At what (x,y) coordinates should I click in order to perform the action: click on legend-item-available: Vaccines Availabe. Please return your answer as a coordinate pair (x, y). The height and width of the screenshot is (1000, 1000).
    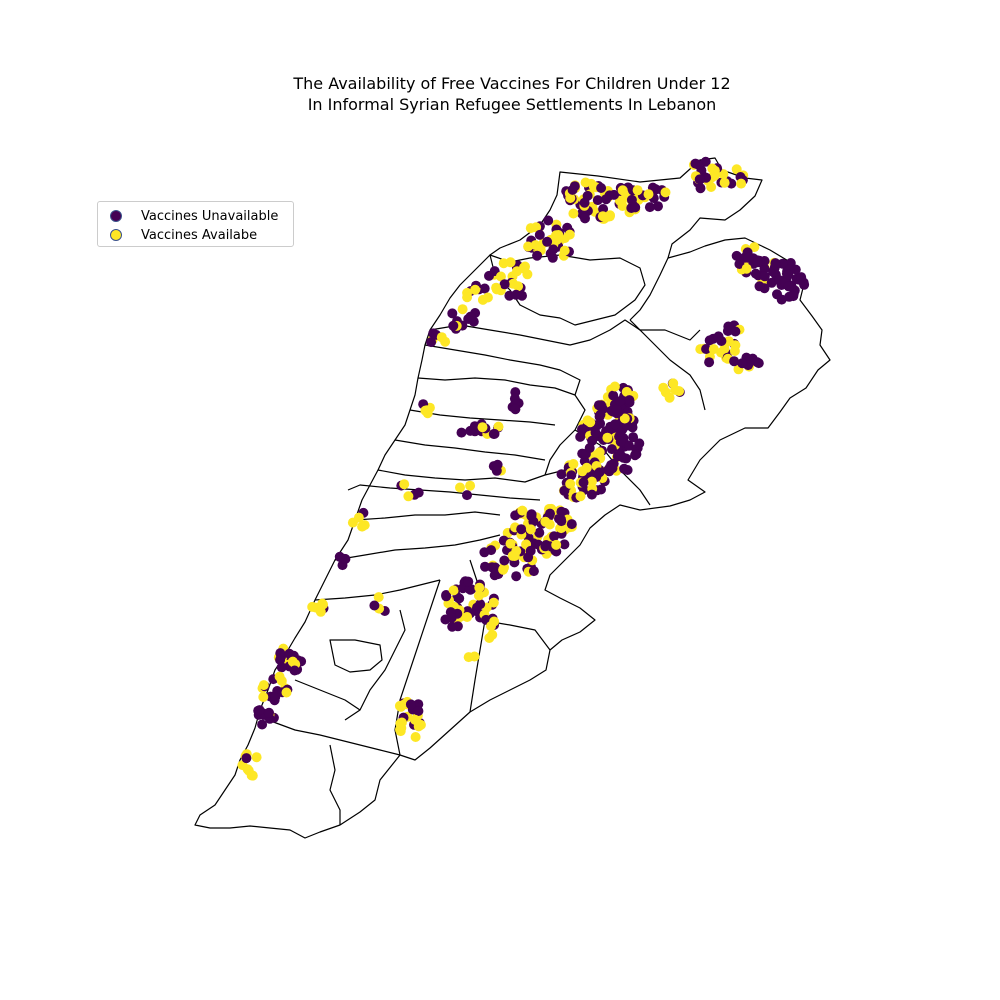
    Looking at the image, I should click on (183, 235).